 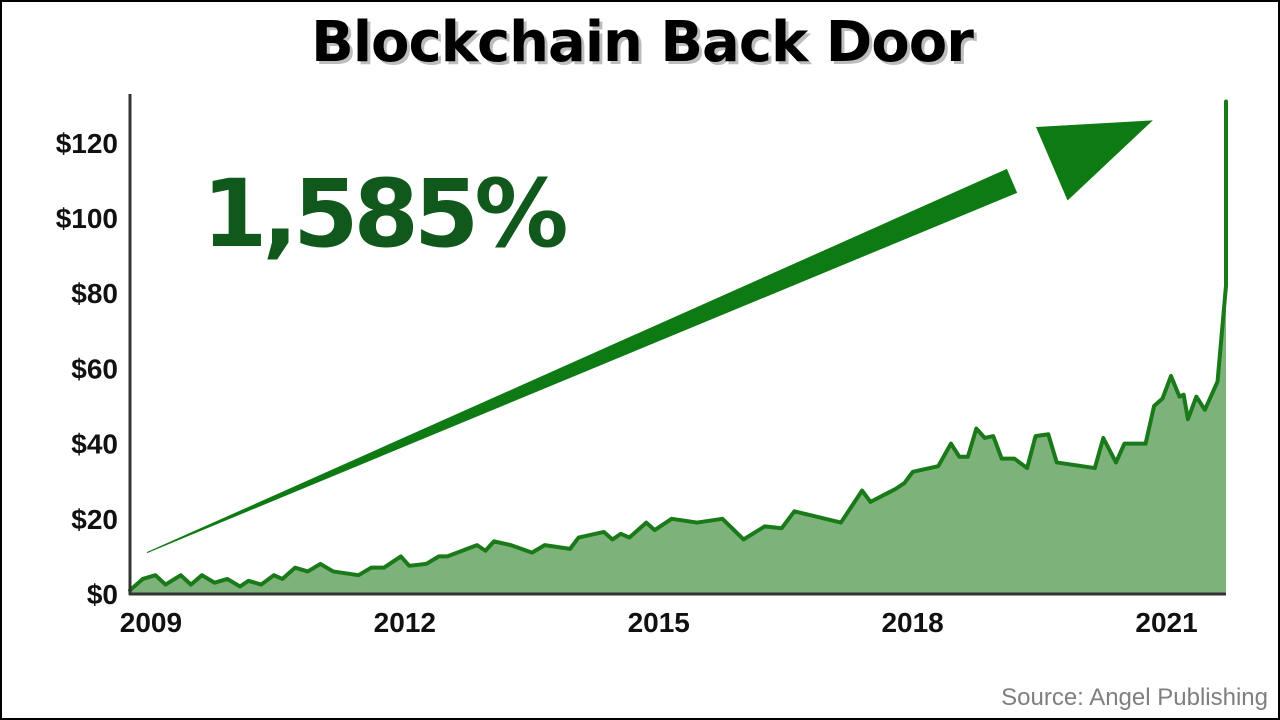 I want to click on x-tick-label: 2021, so click(x=1166, y=622).